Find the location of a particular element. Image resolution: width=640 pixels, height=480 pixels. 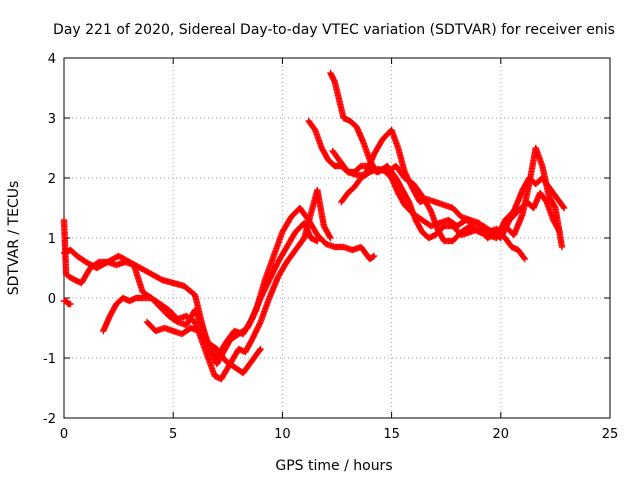

x-tick-label: 15 is located at coordinates (391, 434).